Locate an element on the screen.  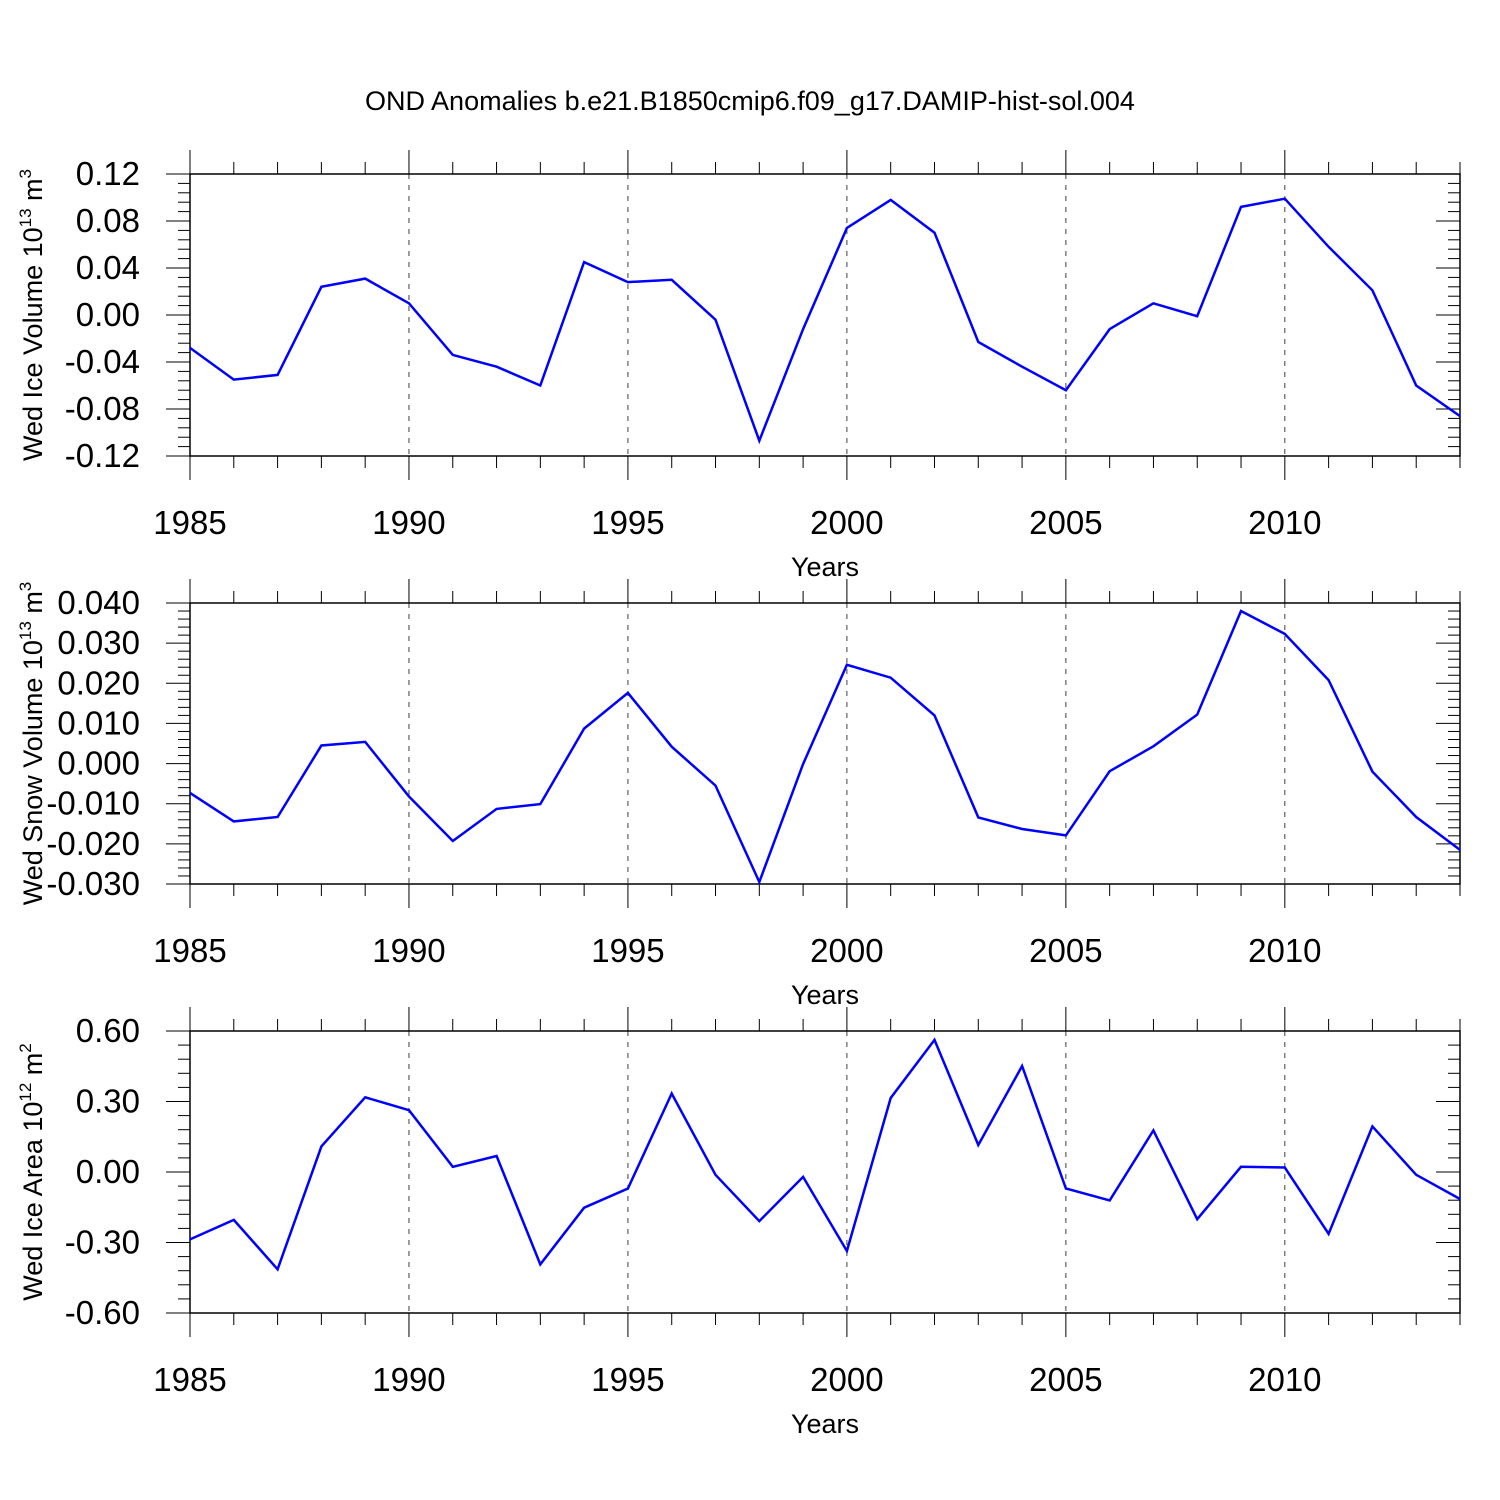
panel-2-xaxis-title: Years is located at coordinates (825, 995).